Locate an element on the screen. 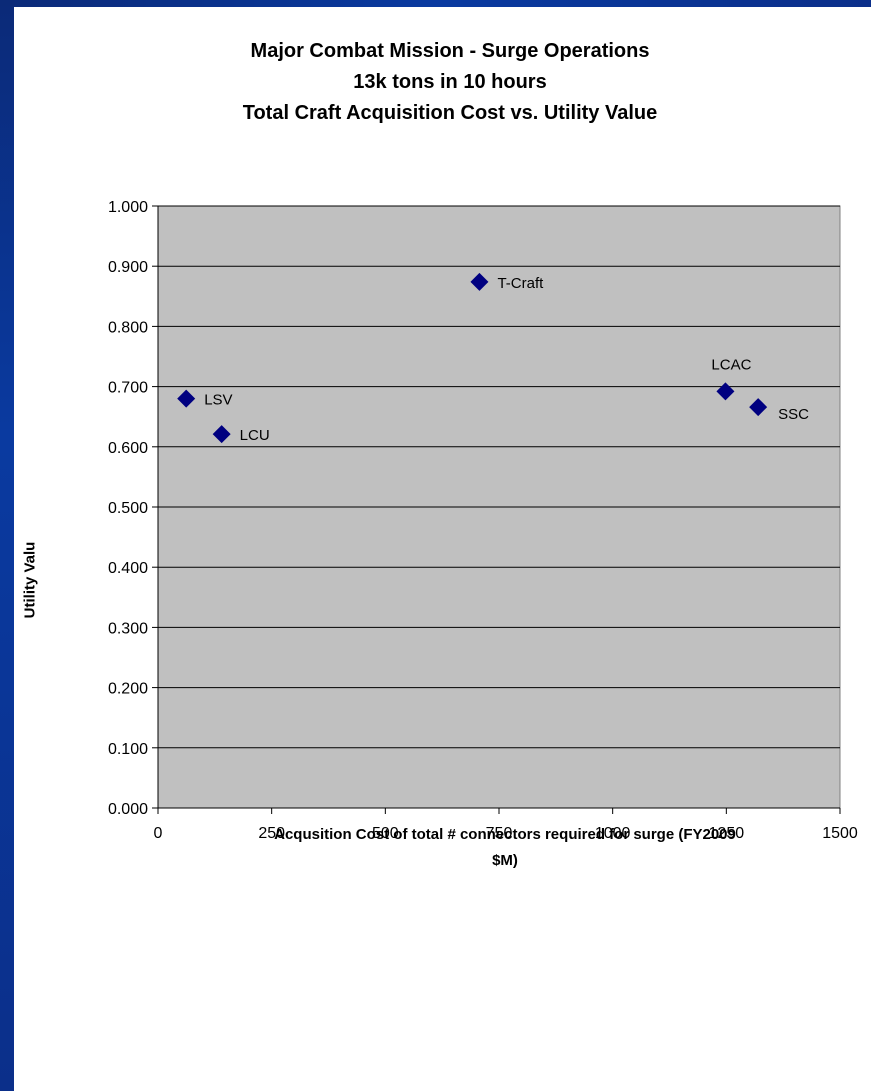 The height and width of the screenshot is (1091, 871). x-axis-label-line-2: $M) is located at coordinates (505, 860).